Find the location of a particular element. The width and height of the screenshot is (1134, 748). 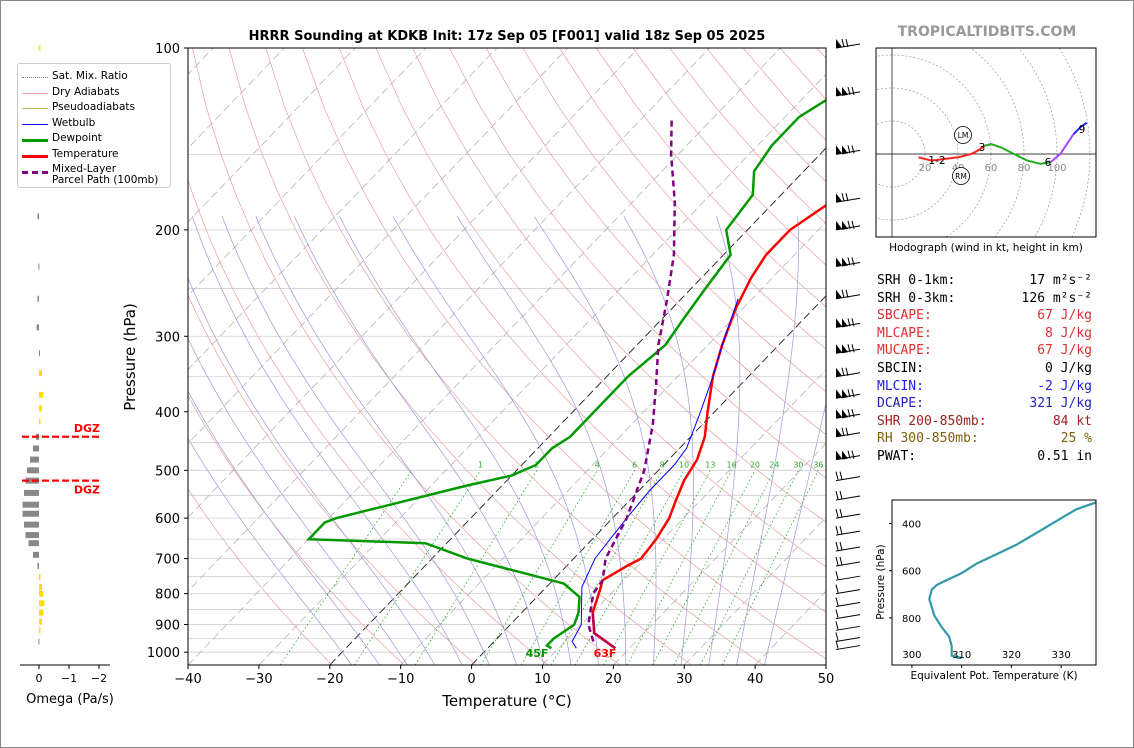

mixing-ratio-label: 8 is located at coordinates (662, 464).